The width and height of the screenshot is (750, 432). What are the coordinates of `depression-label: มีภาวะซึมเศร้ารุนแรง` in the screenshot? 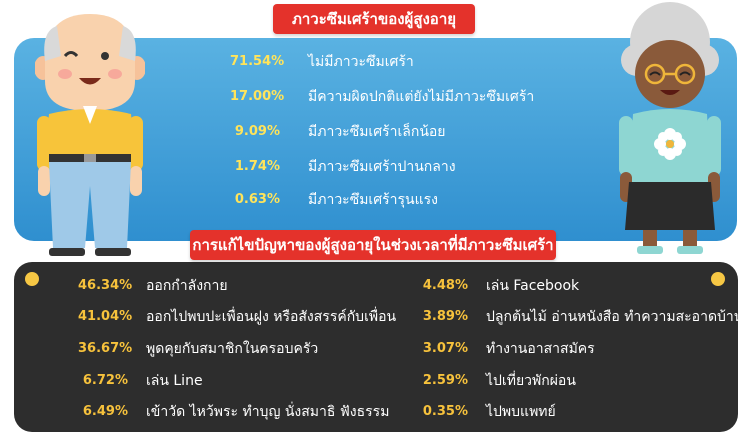 It's located at (373, 200).